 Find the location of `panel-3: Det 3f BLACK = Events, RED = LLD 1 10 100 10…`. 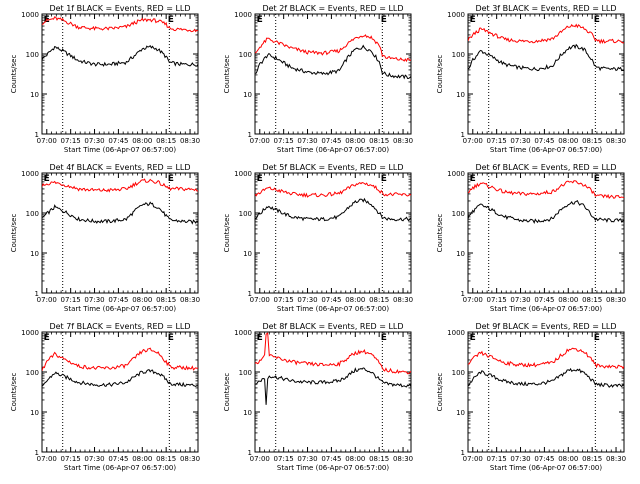

panel-3: Det 3f BLACK = Events, RED = LLD 1 10 100 10… is located at coordinates (531, 79).